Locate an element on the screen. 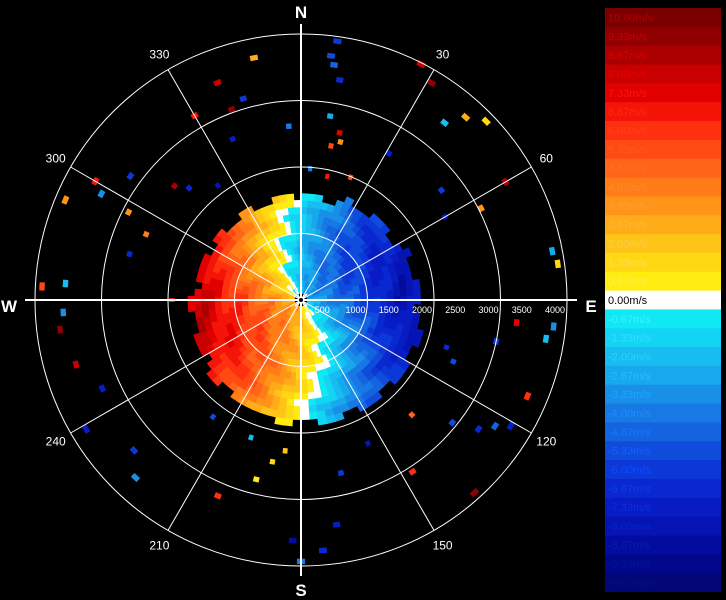  colorbar-label: 2.67m/s is located at coordinates (628, 226).